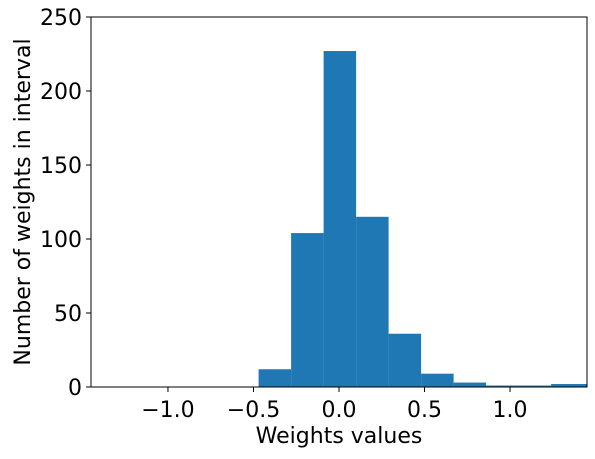 Image resolution: width=595 pixels, height=459 pixels. What do you see at coordinates (61, 18) in the screenshot?
I see `y-tick-label: 250` at bounding box center [61, 18].